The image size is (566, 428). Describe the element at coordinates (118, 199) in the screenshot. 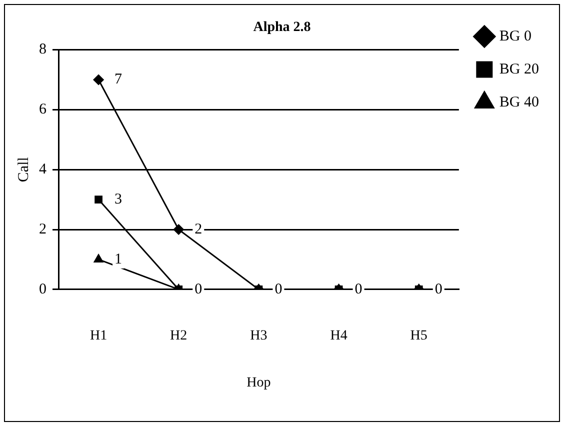

I see `data-label: 3` at that location.